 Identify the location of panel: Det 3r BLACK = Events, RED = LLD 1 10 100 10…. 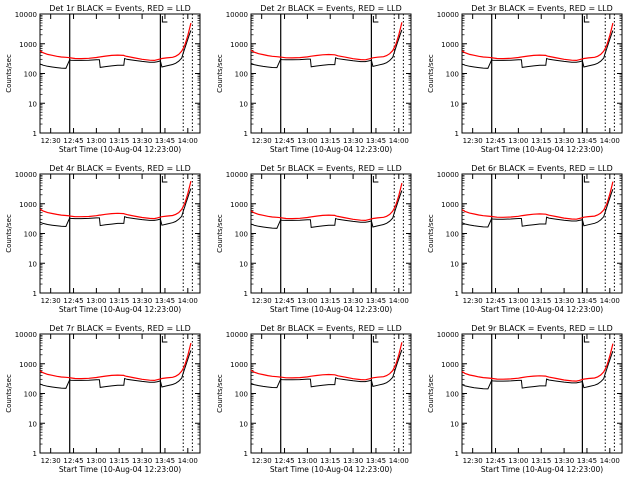
(525, 79).